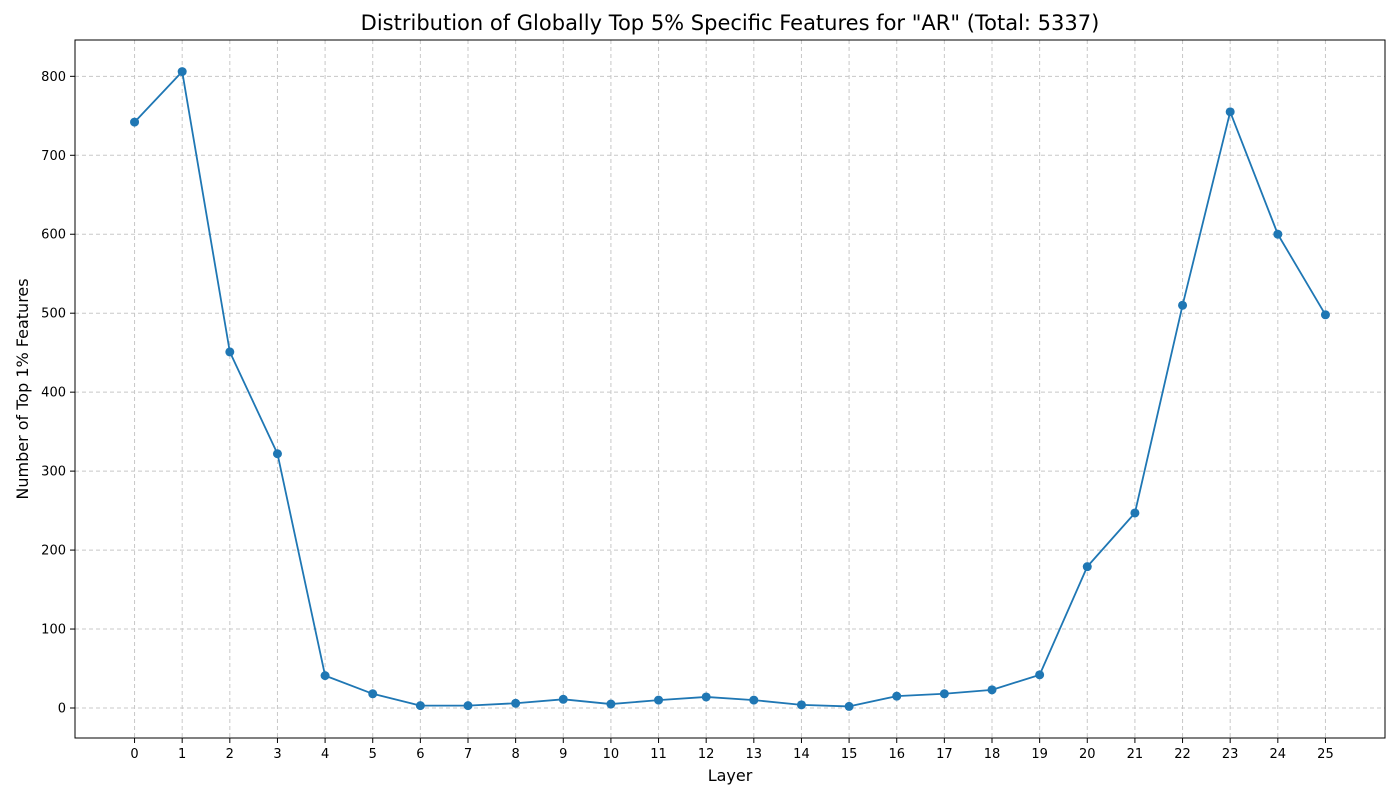 This screenshot has height=804, width=1400. What do you see at coordinates (1135, 754) in the screenshot?
I see `x-tick-label: 21` at bounding box center [1135, 754].